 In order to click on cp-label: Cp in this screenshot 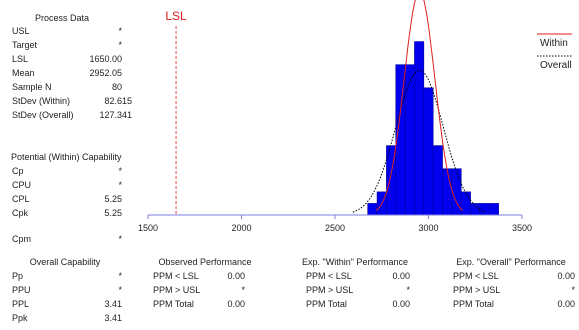, I will do `click(18, 171)`.